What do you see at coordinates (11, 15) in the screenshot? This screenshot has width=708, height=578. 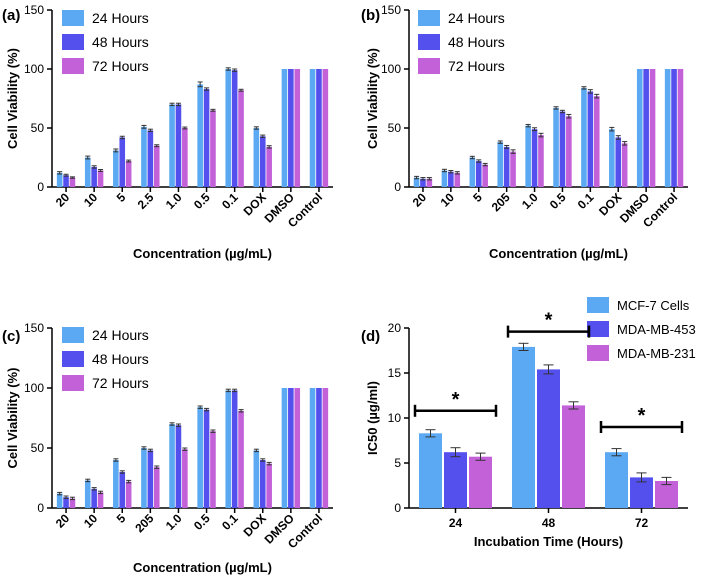 I see `panel-label: (a)` at bounding box center [11, 15].